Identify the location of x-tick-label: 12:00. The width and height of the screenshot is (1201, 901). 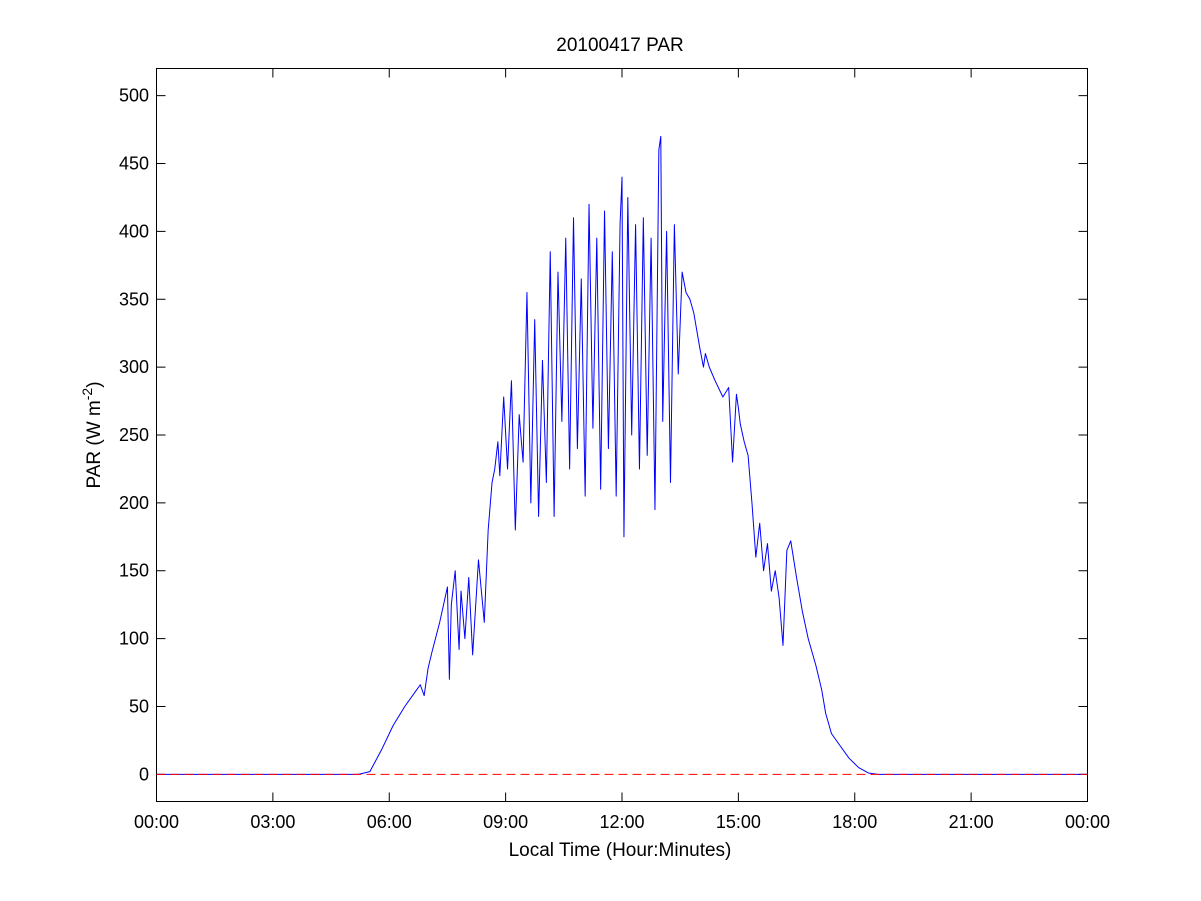
(621, 822).